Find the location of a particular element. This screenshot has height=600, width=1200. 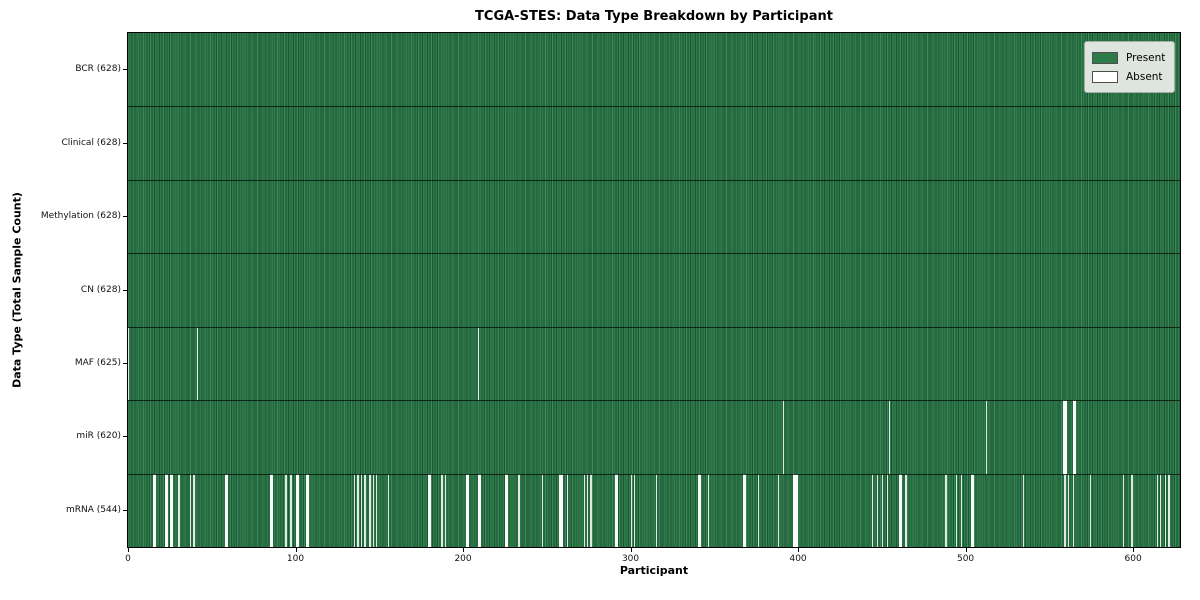

row-mir is located at coordinates (654, 437).